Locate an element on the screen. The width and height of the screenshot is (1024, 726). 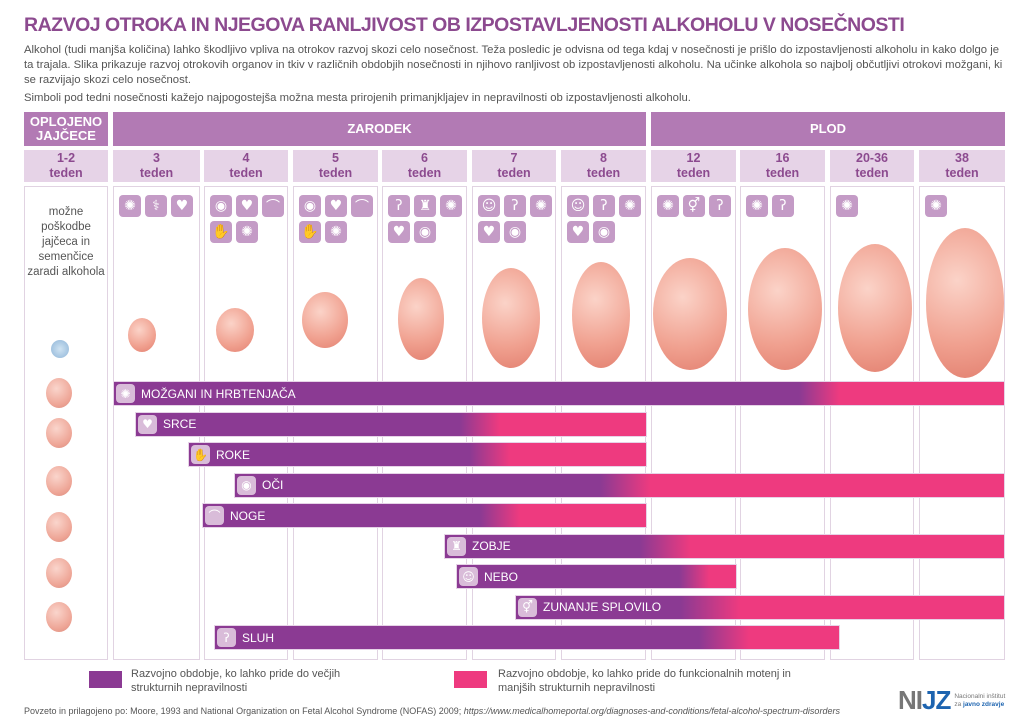
organ-label: SRCE is located at coordinates (180, 424).